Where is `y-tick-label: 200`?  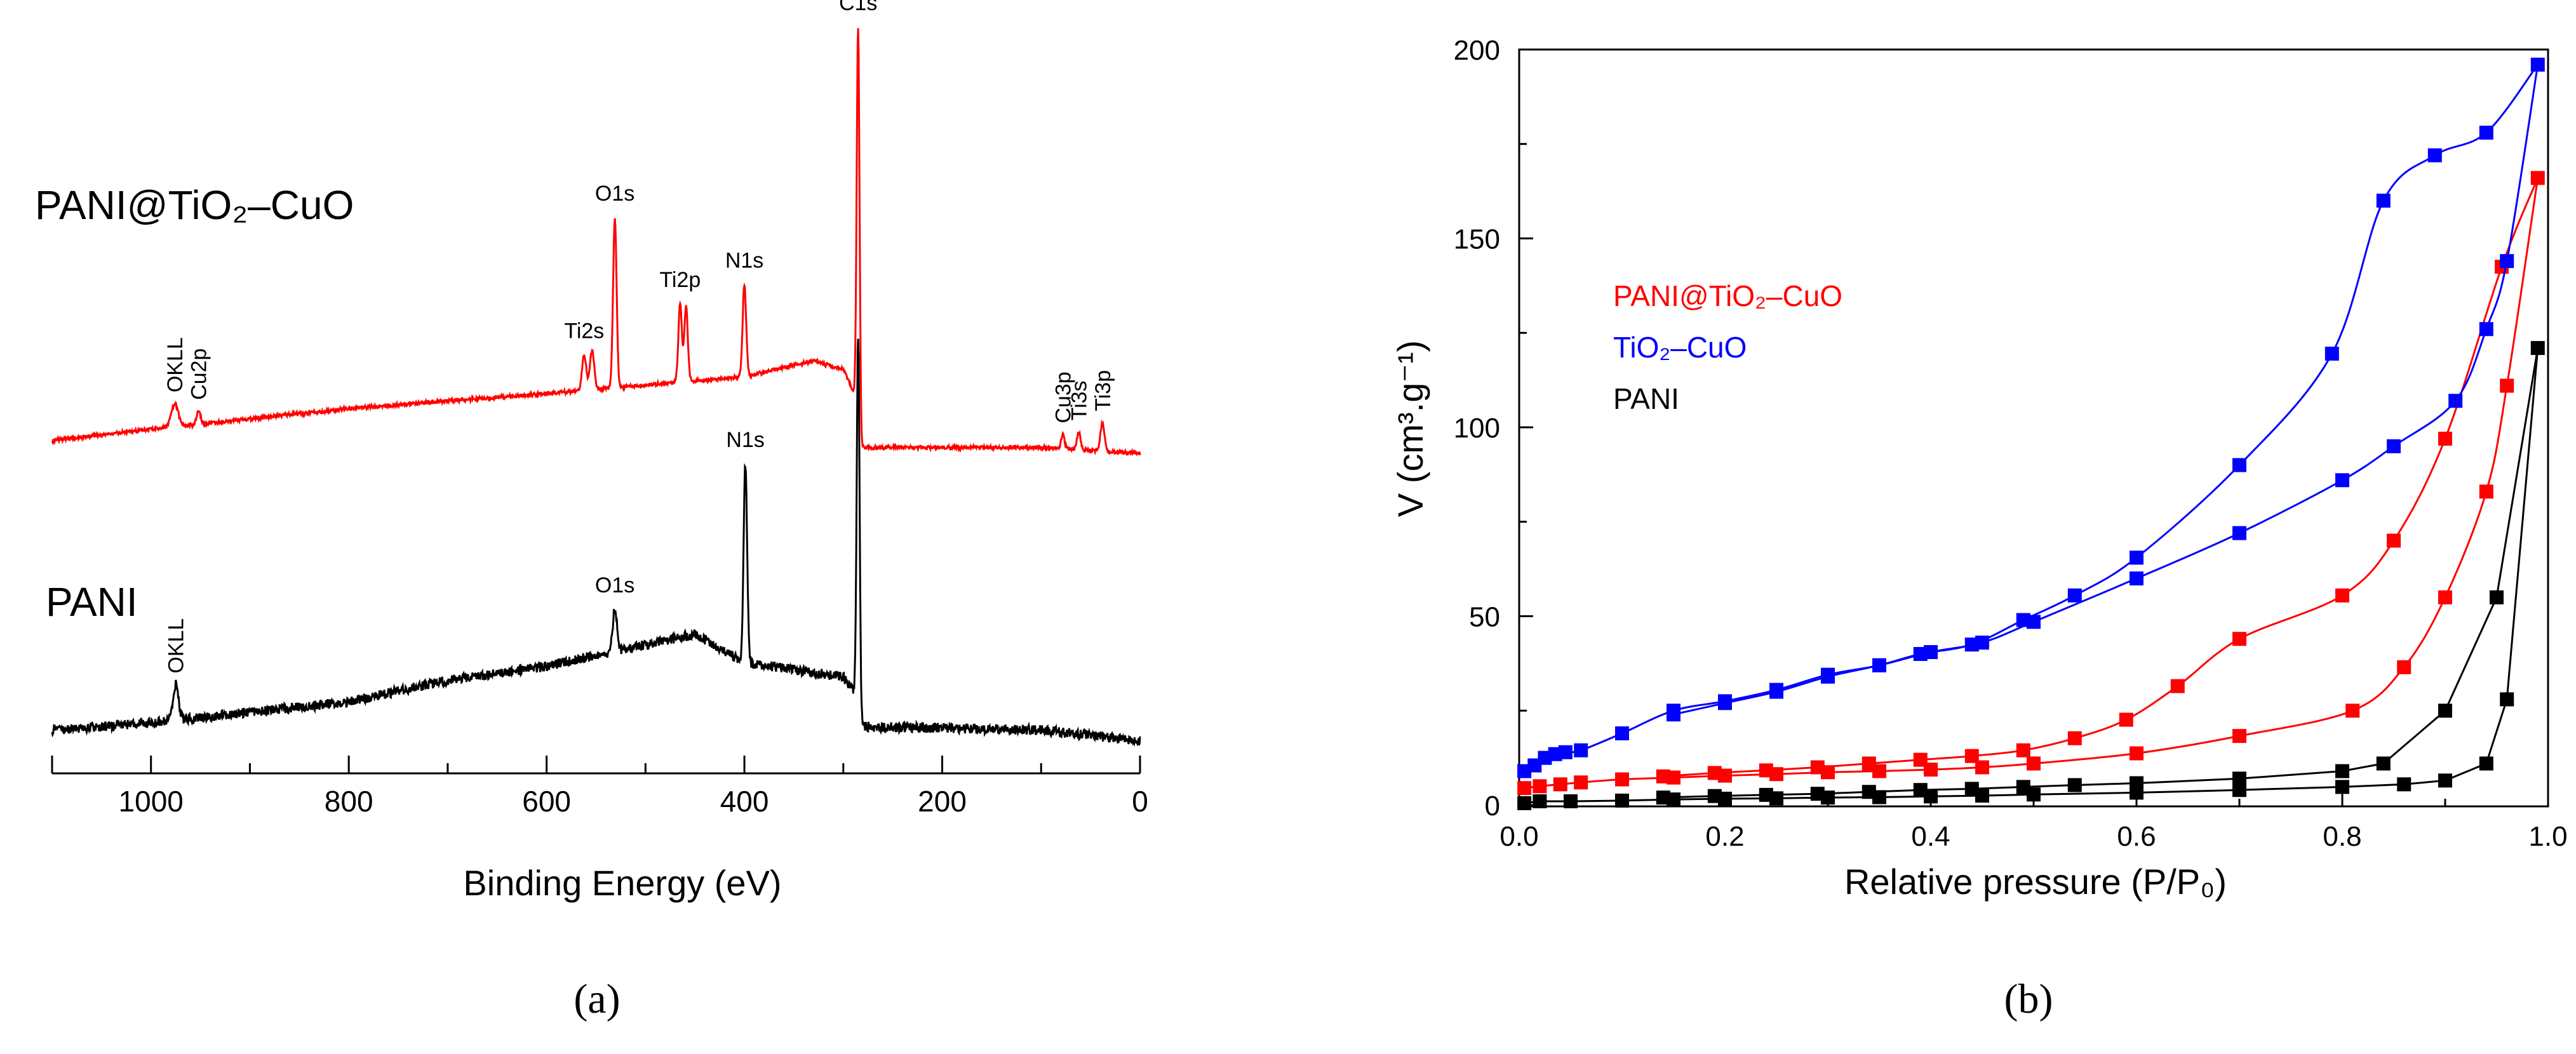 y-tick-label: 200 is located at coordinates (1477, 50).